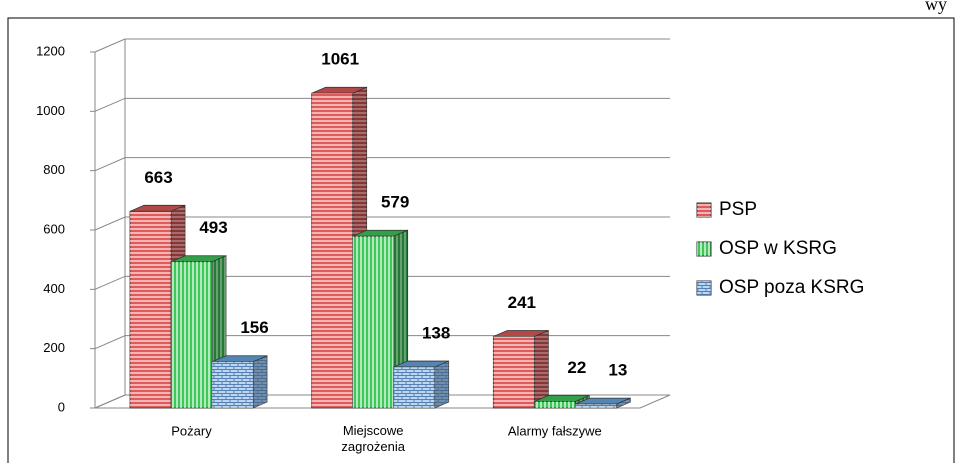 The image size is (958, 463). I want to click on x-tick-label: Miejscowe zagrożenia, so click(373, 438).